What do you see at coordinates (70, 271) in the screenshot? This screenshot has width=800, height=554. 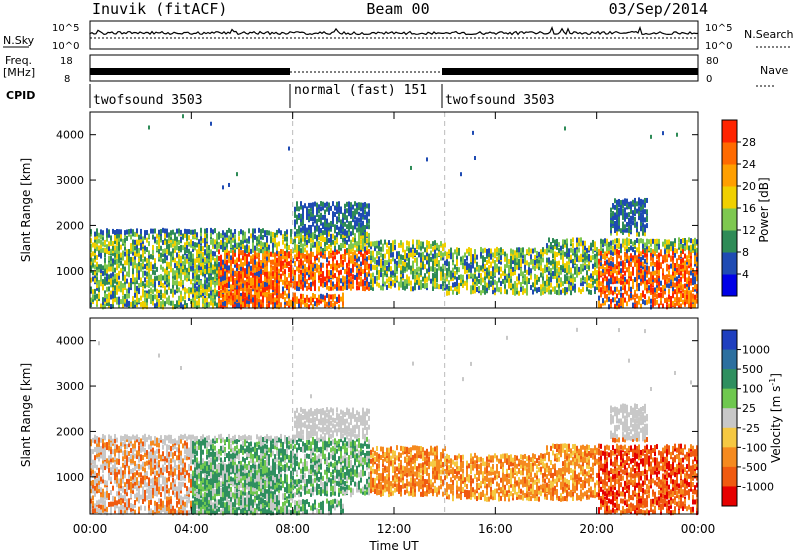 I see `y-tick-label: 1000` at bounding box center [70, 271].